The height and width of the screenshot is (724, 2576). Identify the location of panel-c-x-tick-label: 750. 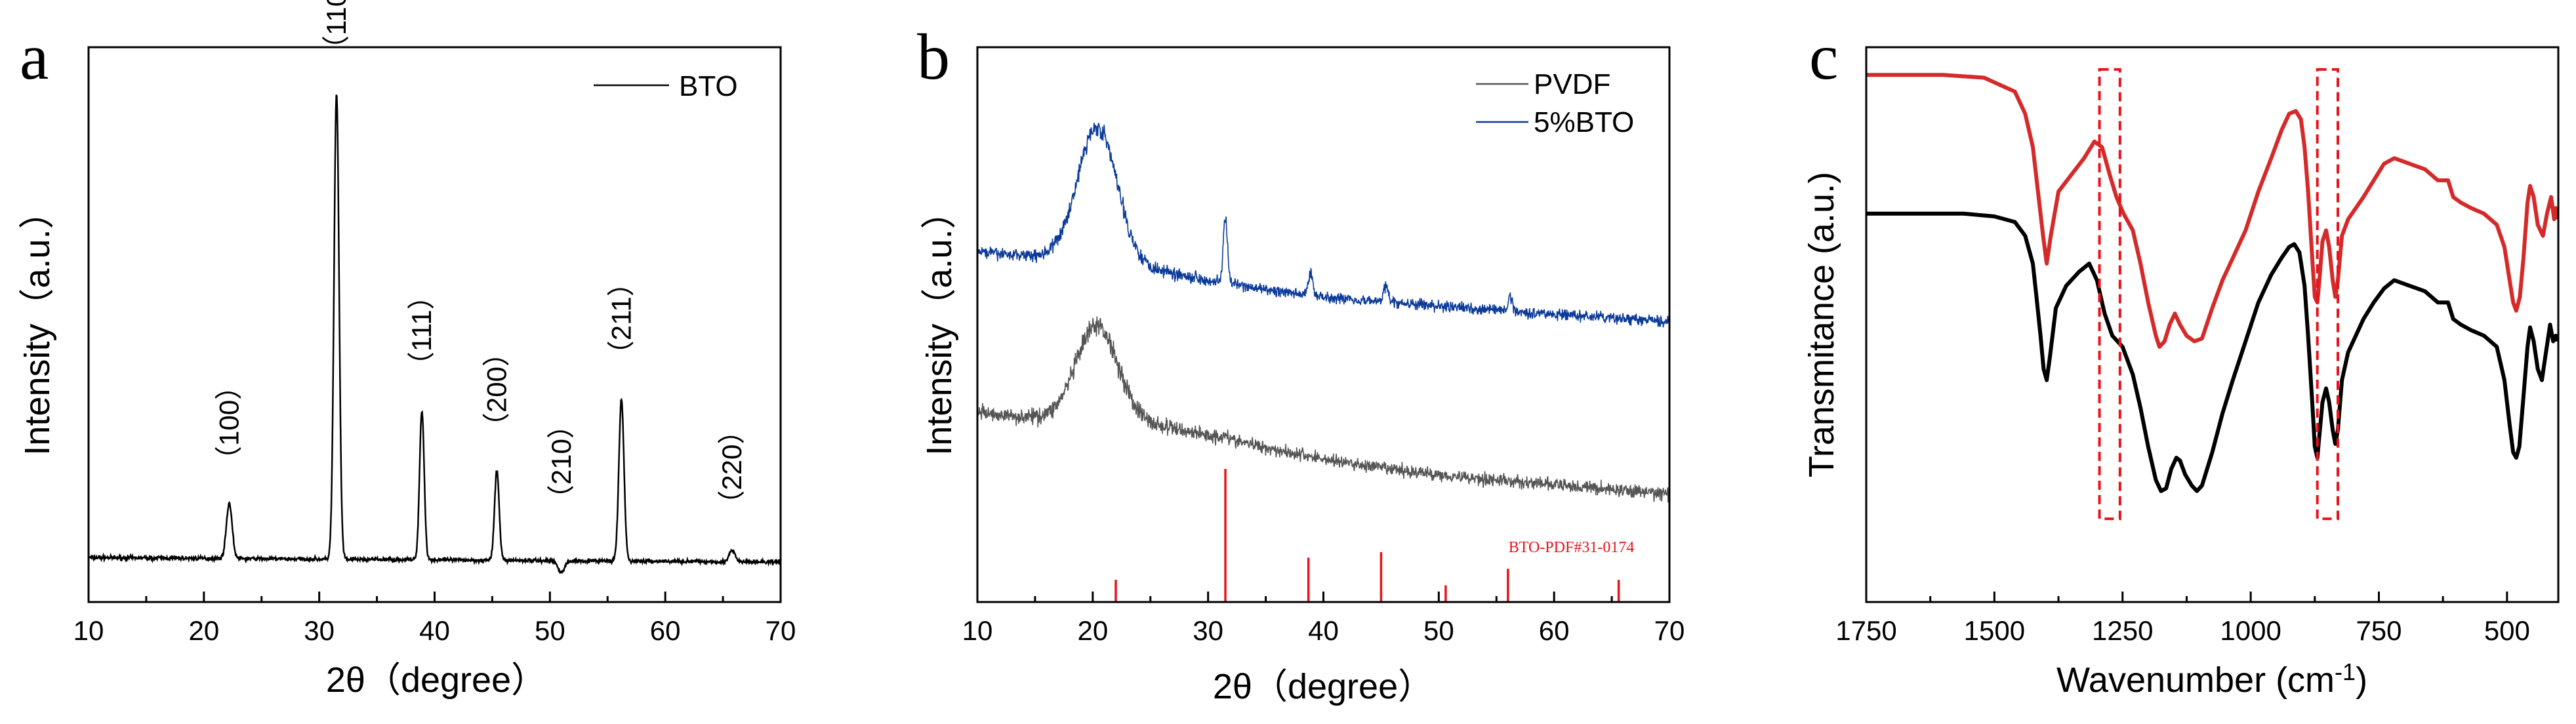
(2379, 630).